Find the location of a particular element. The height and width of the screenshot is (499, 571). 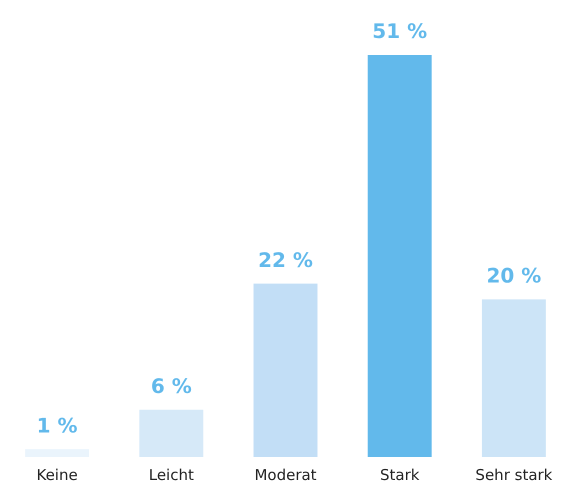

x-tick-label: Sehr stark is located at coordinates (514, 475).